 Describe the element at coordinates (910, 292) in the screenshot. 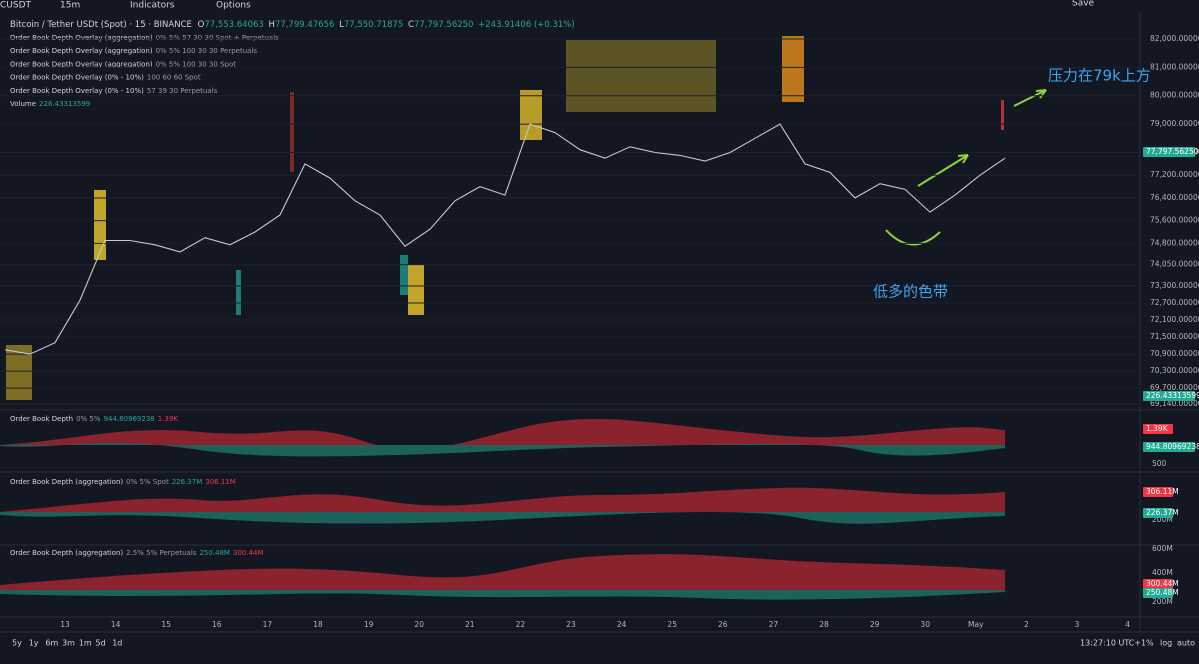

I see `annotation: 低多的色带` at that location.